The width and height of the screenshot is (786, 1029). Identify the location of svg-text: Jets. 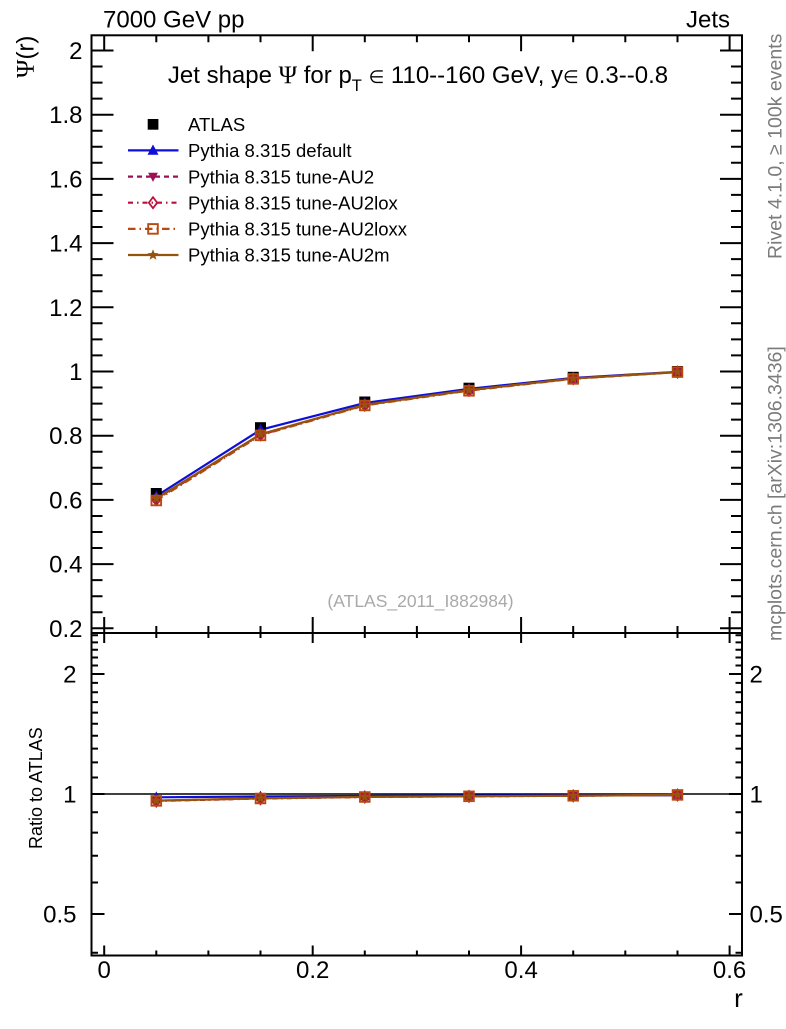
(708, 20).